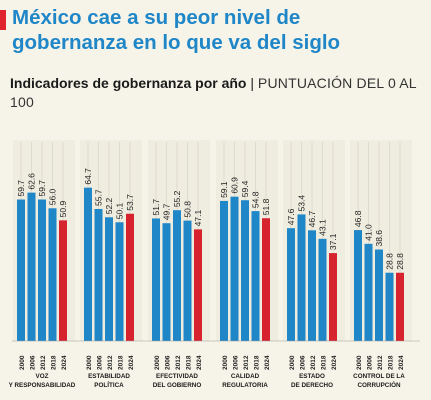 This screenshot has width=431, height=400. I want to click on chart-title-line-2: gobernanza en lo que va del siglo, so click(176, 42).